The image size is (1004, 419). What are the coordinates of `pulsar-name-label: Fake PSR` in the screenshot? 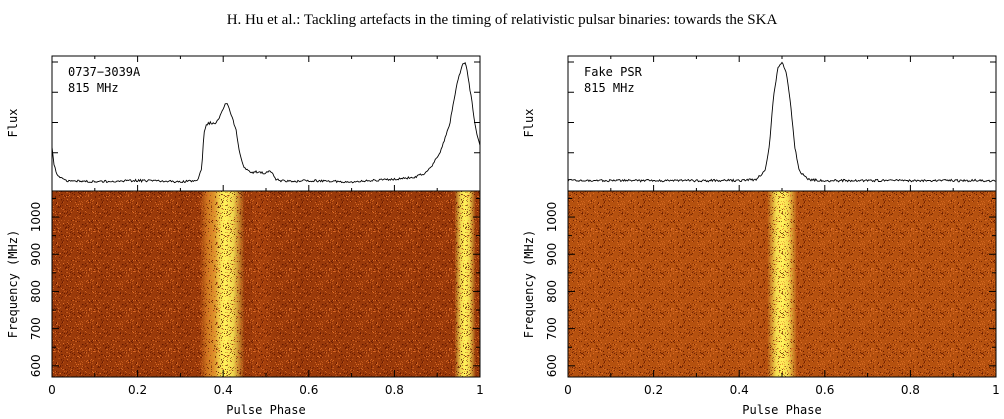 It's located at (613, 72).